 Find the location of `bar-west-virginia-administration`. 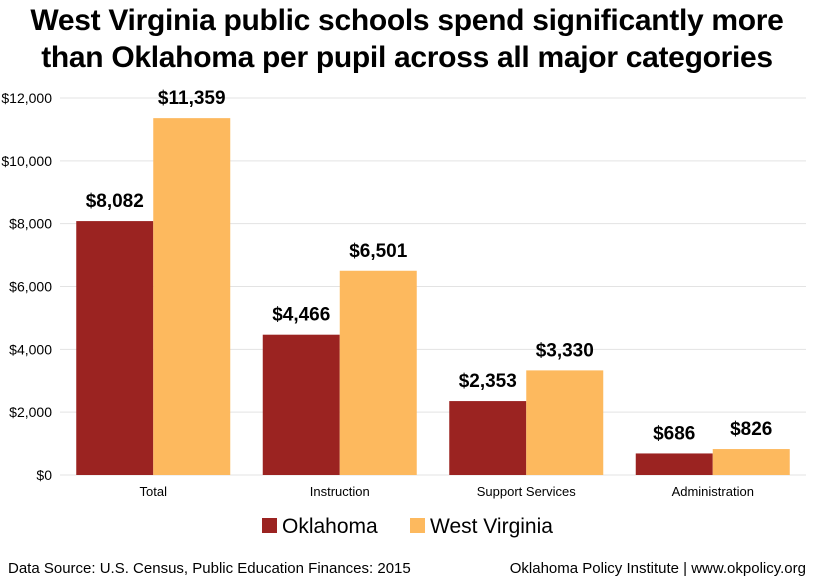

bar-west-virginia-administration is located at coordinates (751, 462).